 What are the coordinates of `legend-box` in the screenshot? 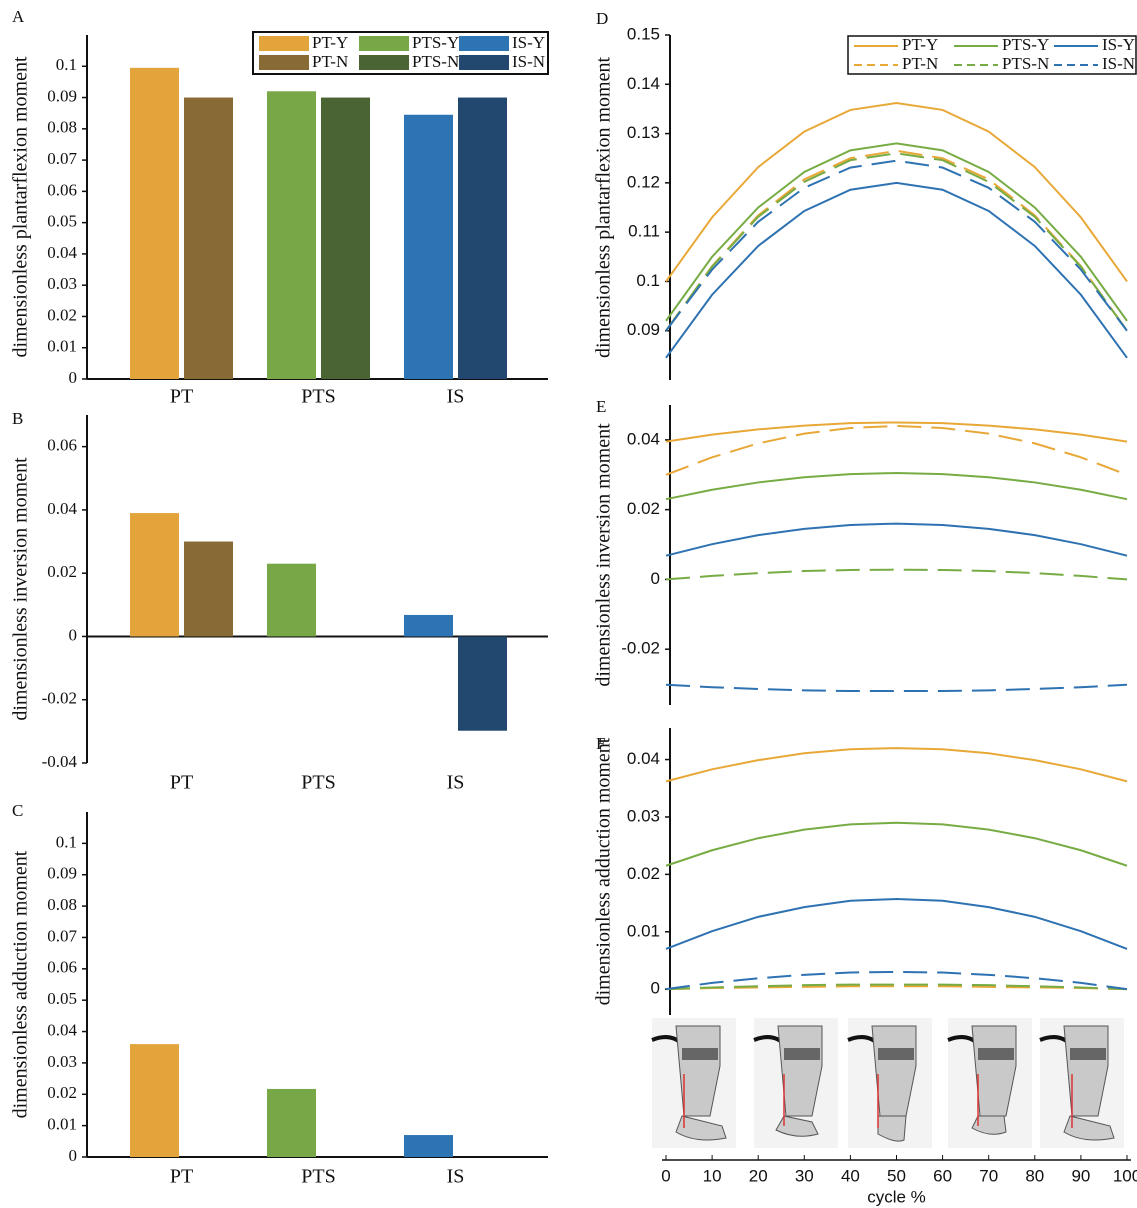 It's located at (992, 55).